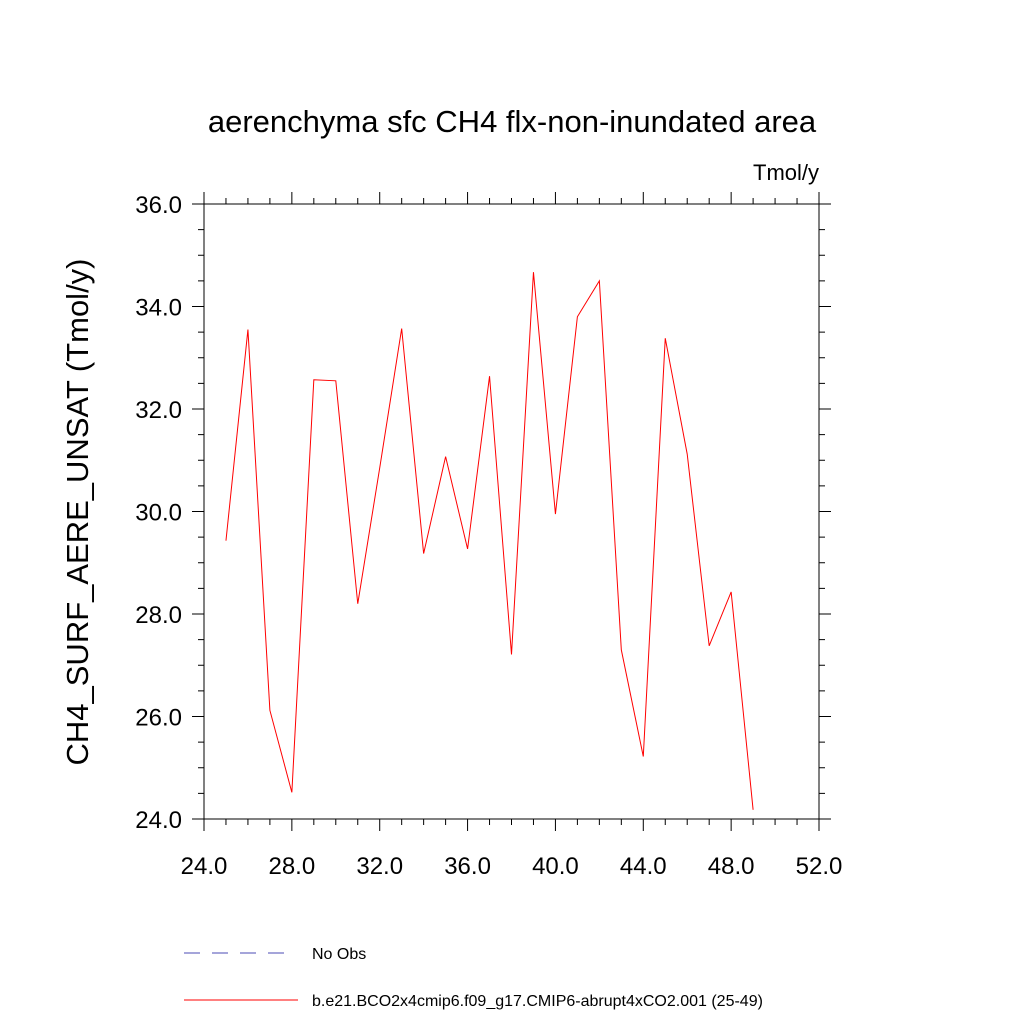 The image size is (1024, 1024). What do you see at coordinates (158, 308) in the screenshot?
I see `y-tick-label: 34.0` at bounding box center [158, 308].